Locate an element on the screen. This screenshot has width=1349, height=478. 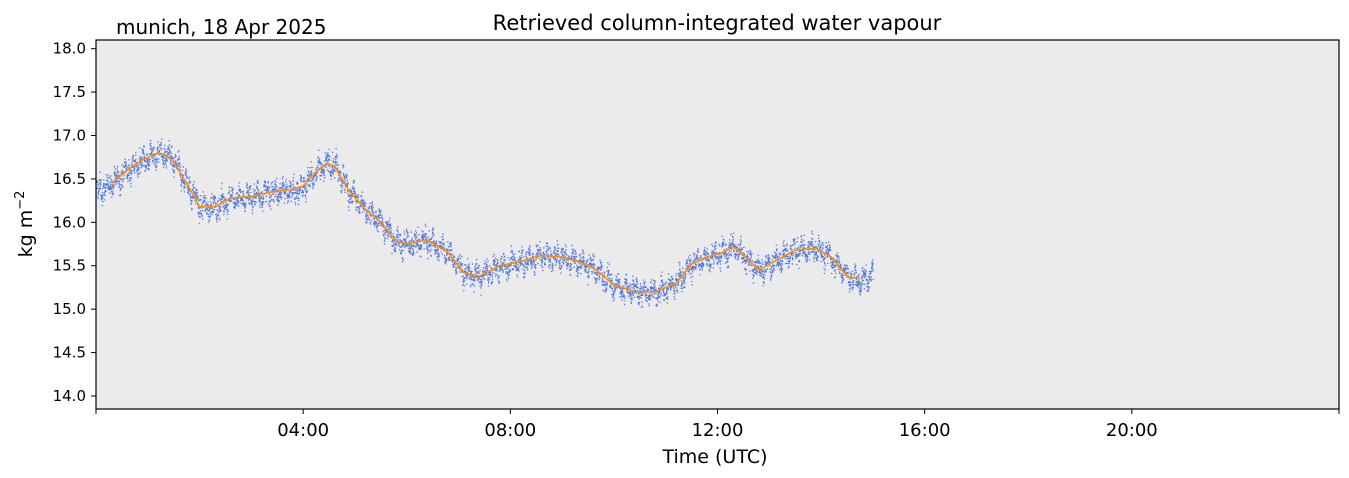
y-tick-label: 14.5 is located at coordinates (69, 353).